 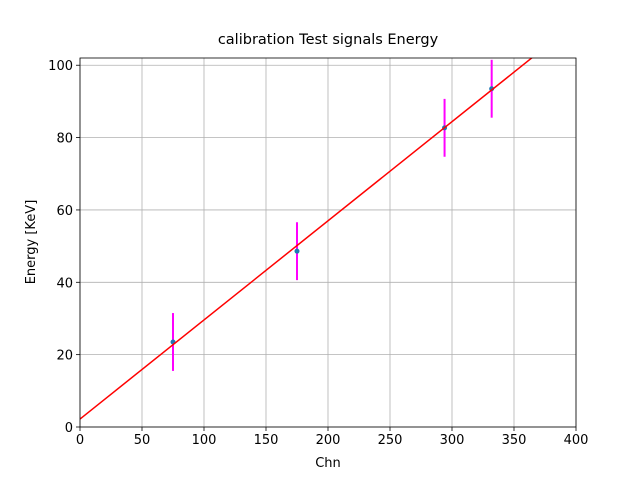 What do you see at coordinates (64, 356) in the screenshot?
I see `y-tick-label: 20` at bounding box center [64, 356].